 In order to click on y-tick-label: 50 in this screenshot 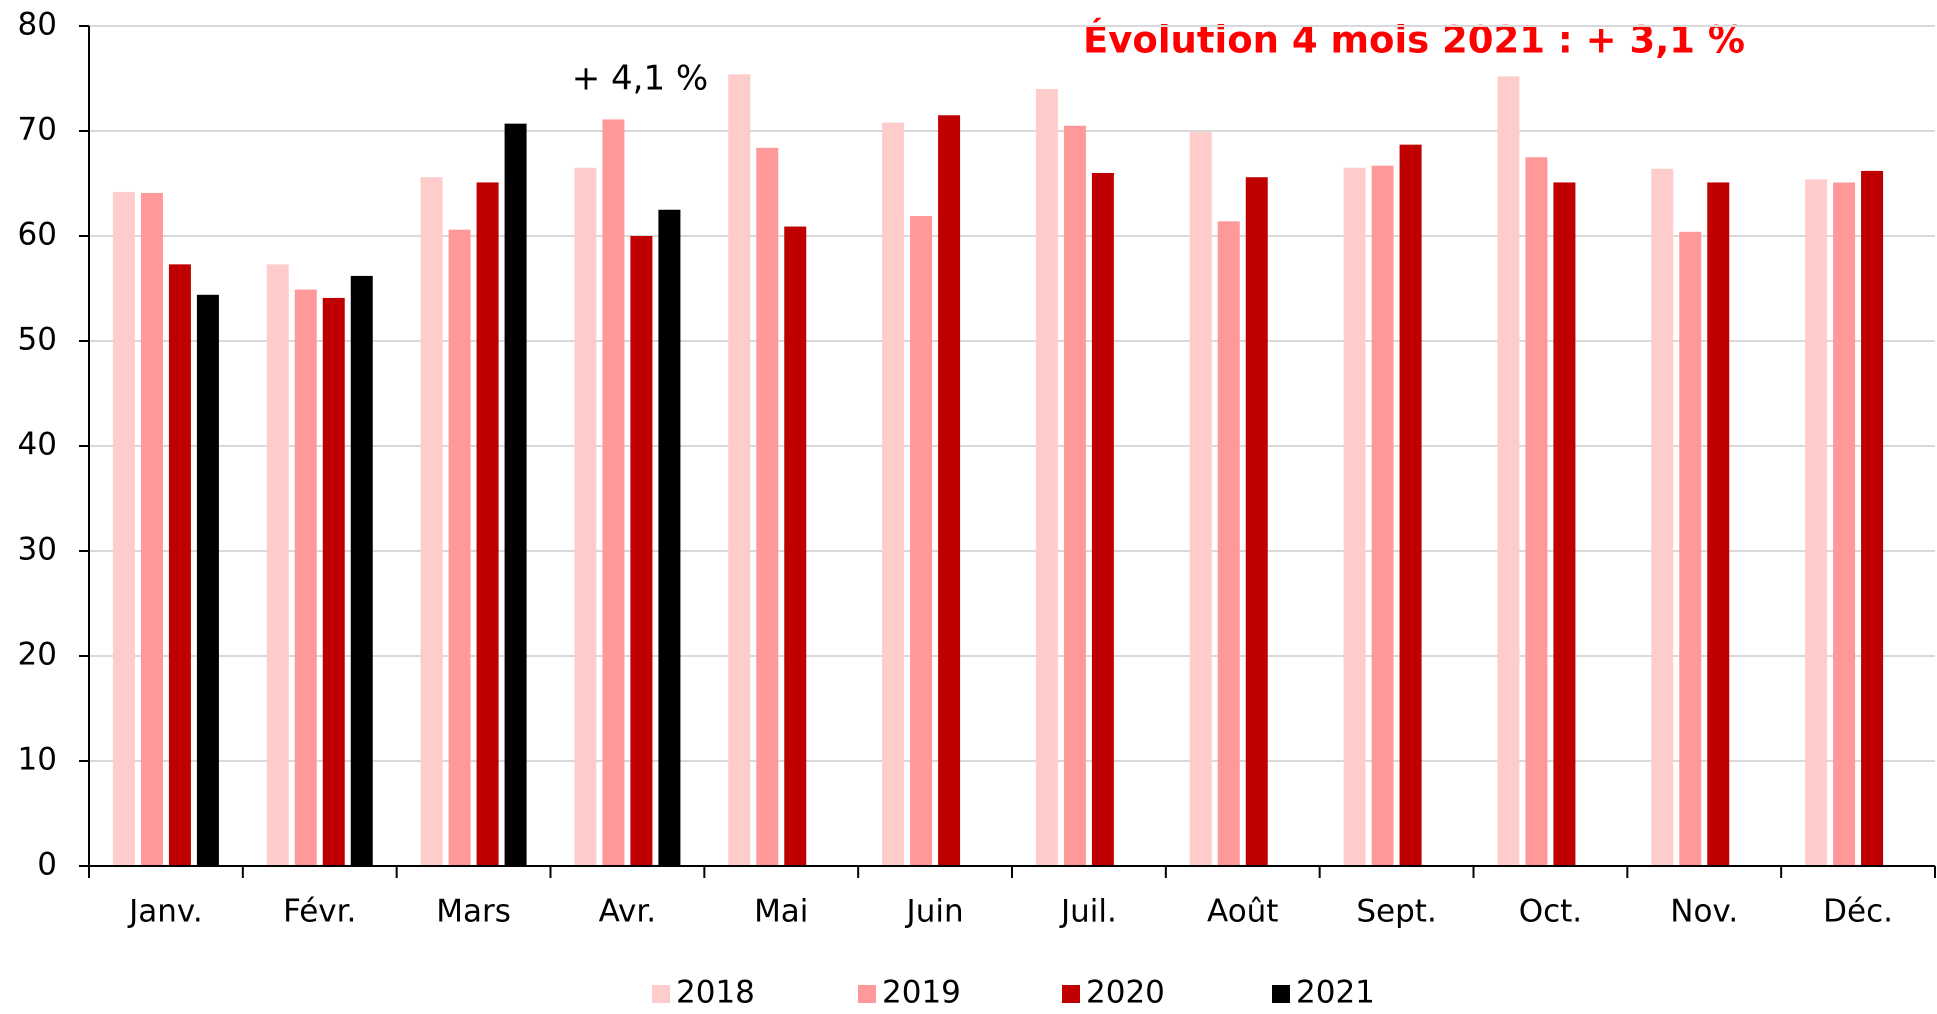, I will do `click(37, 340)`.